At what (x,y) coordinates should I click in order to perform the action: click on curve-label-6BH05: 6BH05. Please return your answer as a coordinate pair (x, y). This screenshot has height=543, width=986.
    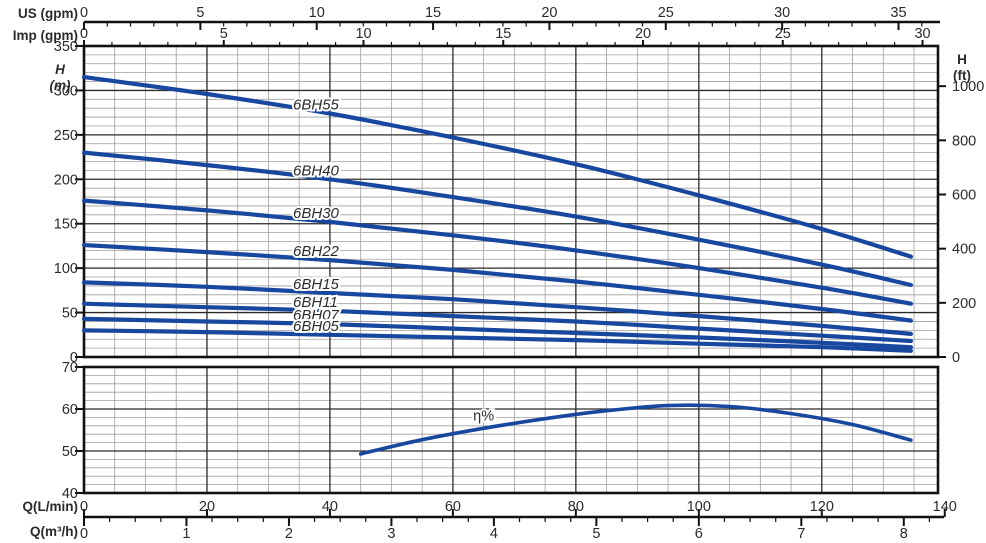
    Looking at the image, I should click on (316, 326).